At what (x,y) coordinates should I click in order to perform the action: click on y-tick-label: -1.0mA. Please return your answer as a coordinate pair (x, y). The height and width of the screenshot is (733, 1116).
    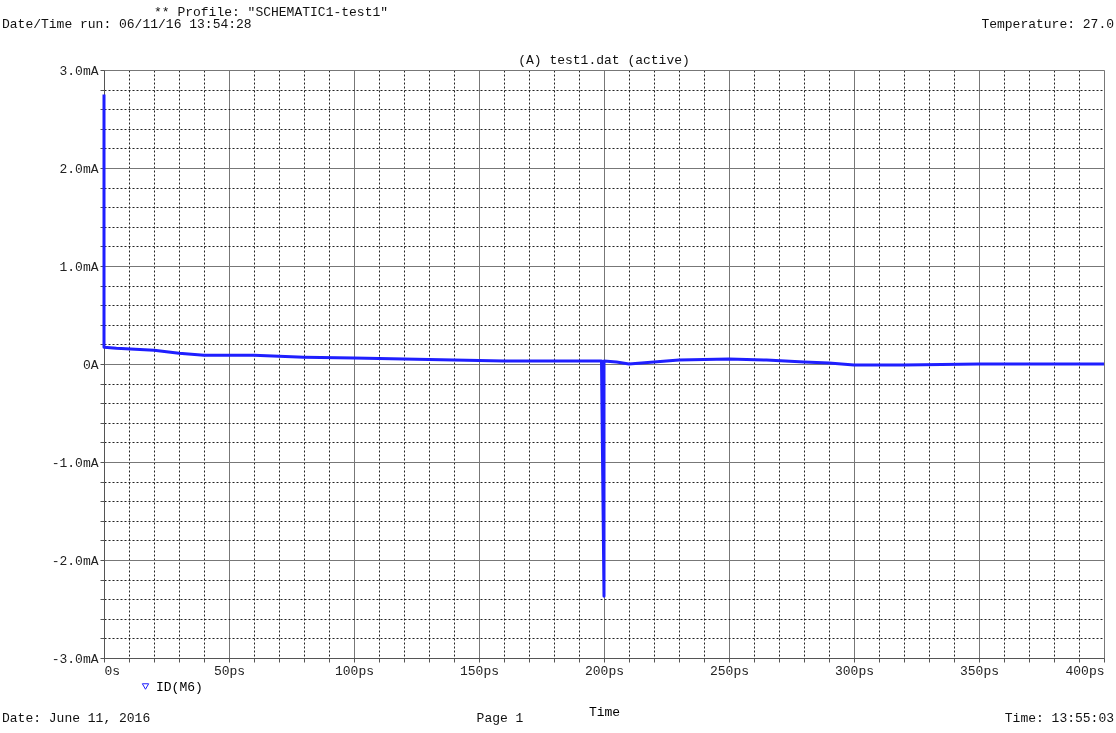
    Looking at the image, I should click on (75, 463).